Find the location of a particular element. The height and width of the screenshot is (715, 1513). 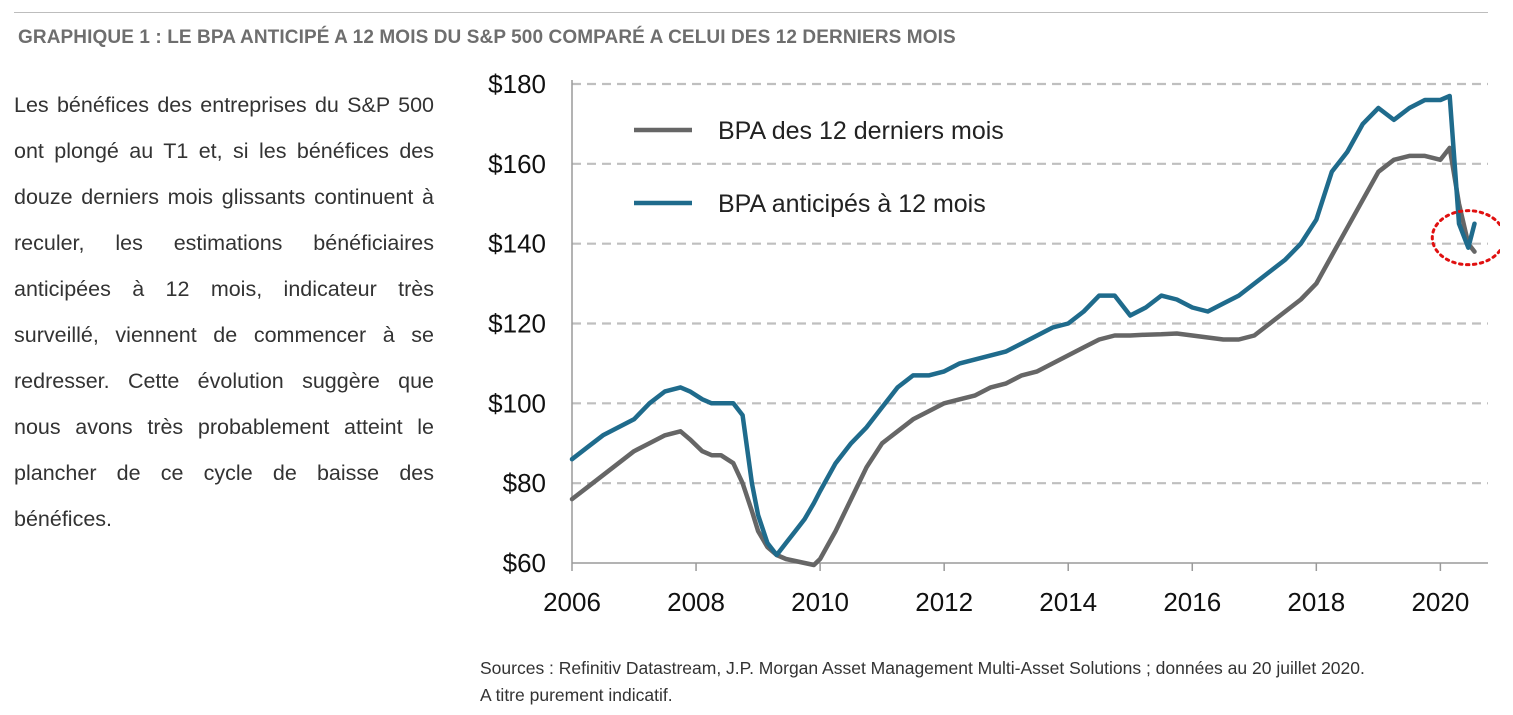

x-tick-label: 2014 is located at coordinates (1068, 602).